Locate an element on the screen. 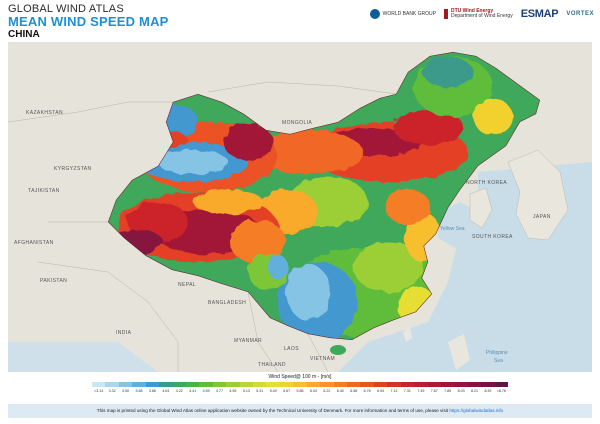 Image resolution: width=600 pixels, height=424 pixels. dtu-mark-icon is located at coordinates (446, 14).